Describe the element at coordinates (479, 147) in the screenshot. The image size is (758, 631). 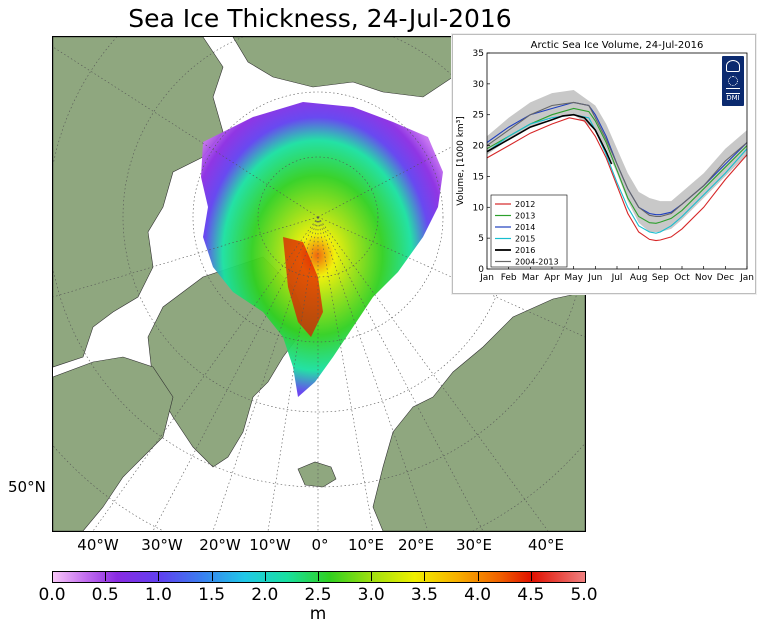
I see `y-tick-label: 20` at that location.